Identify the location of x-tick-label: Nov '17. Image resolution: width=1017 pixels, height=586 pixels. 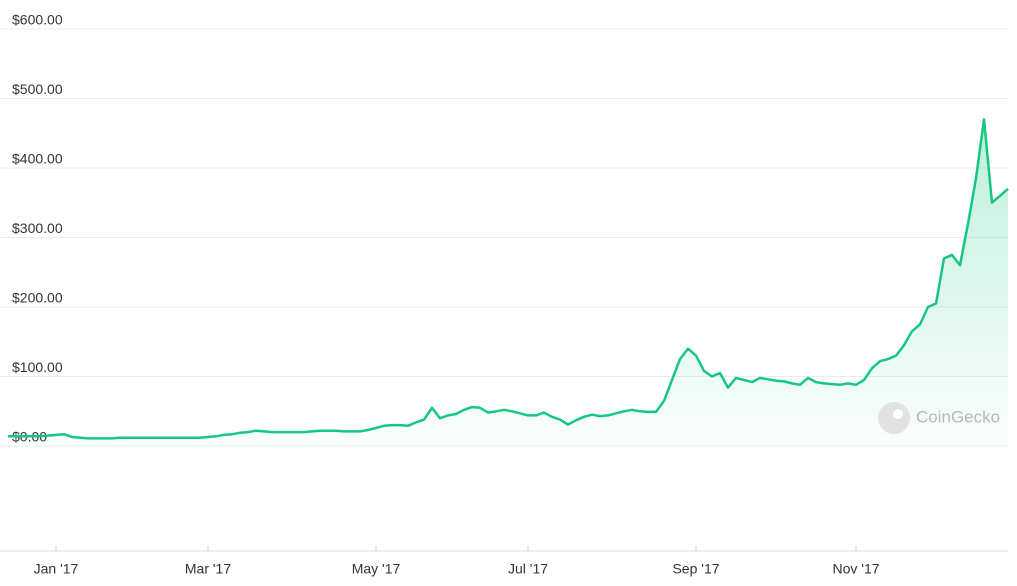
(855, 569).